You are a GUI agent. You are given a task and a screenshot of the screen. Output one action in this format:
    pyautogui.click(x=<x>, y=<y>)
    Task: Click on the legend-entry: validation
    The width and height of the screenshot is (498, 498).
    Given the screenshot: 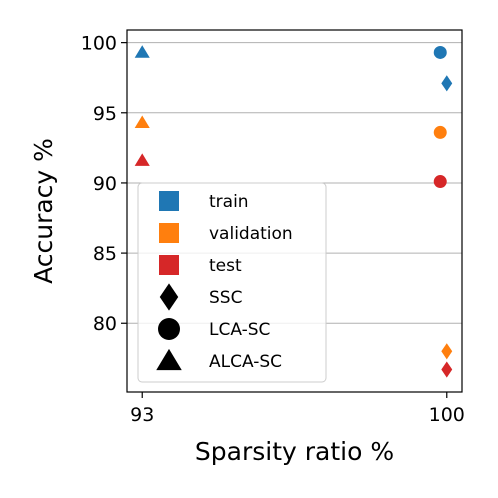 What is the action you would take?
    pyautogui.click(x=226, y=233)
    